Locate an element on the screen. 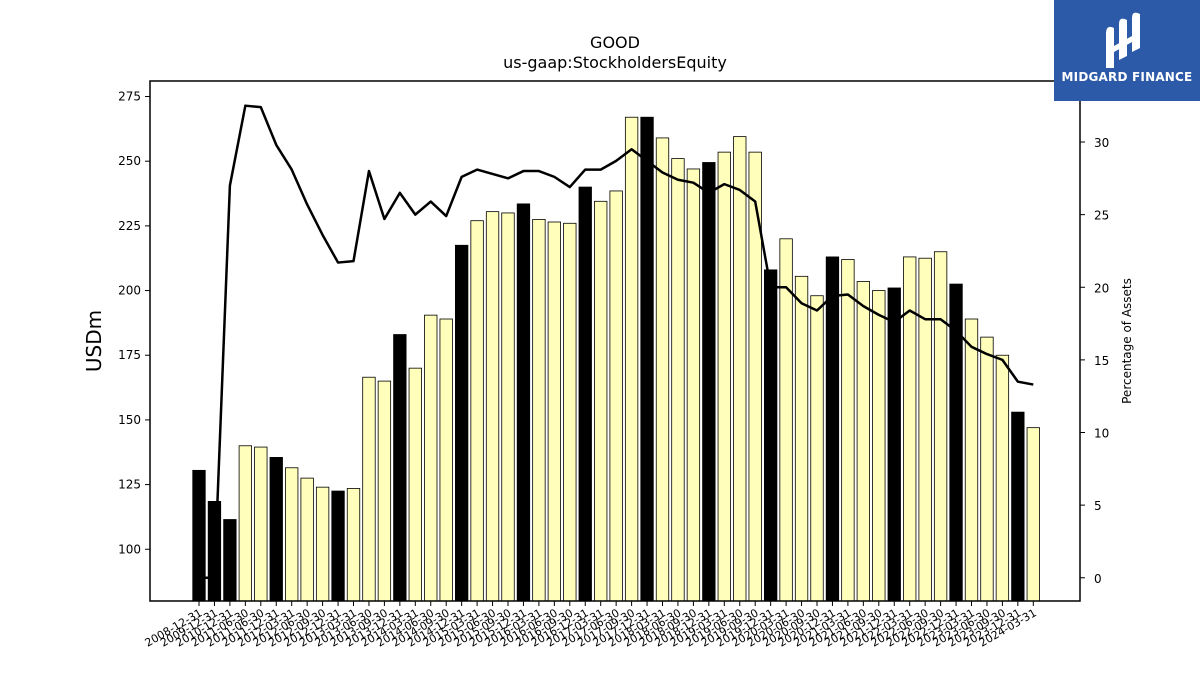  y2-axis: 0 5 10 15 20 25 30 is located at coordinates (1094, 361).